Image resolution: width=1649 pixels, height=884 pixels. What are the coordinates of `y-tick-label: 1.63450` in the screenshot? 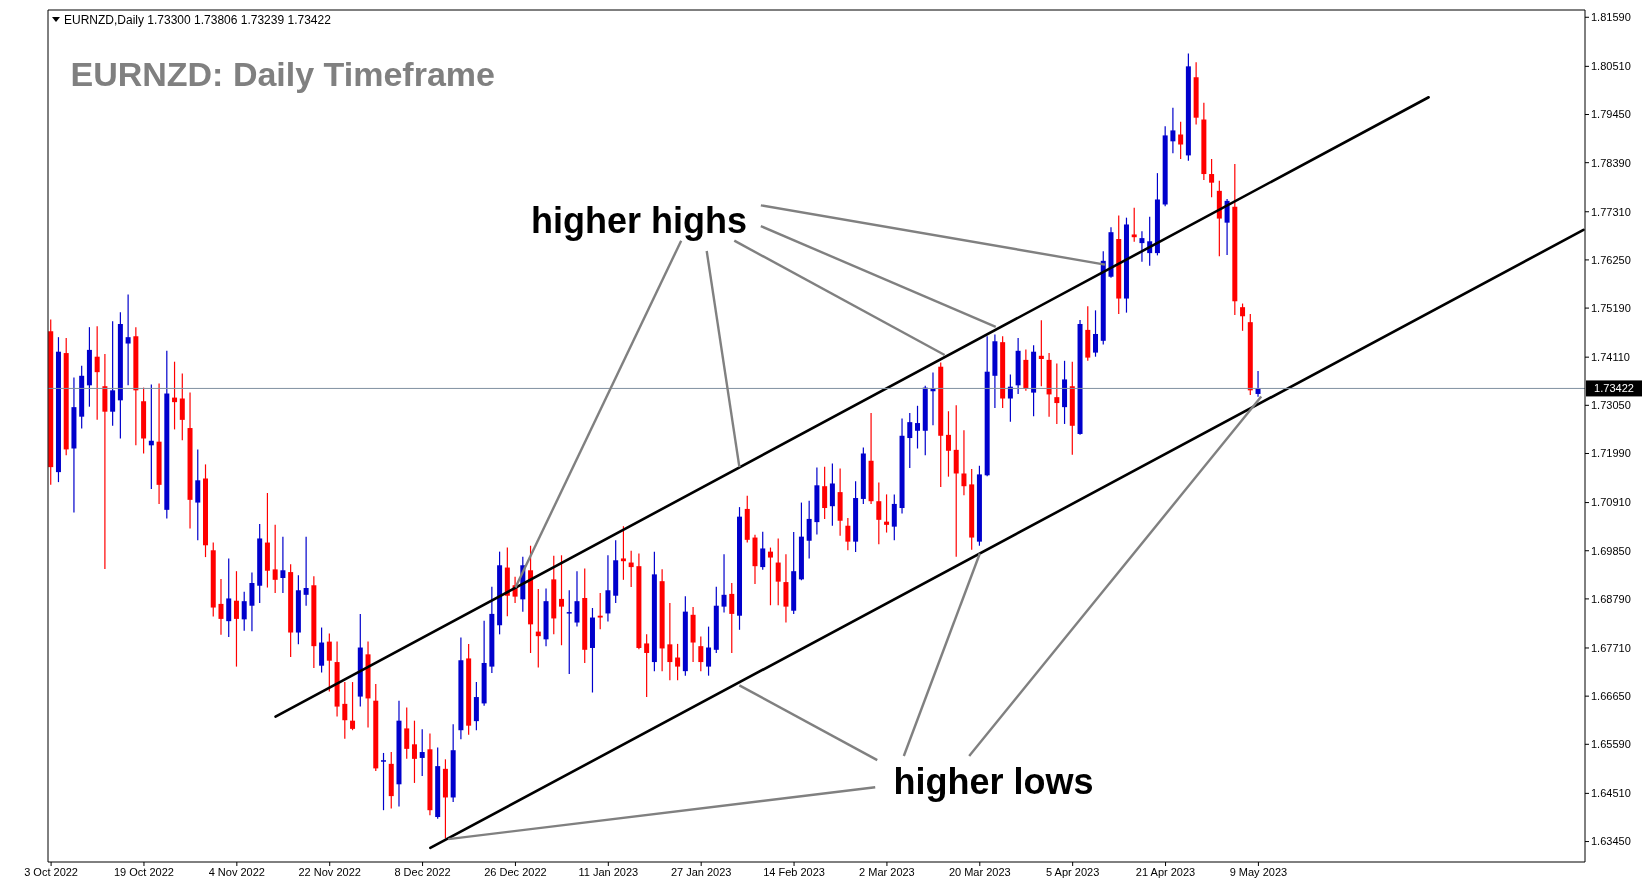 It's located at (1611, 841).